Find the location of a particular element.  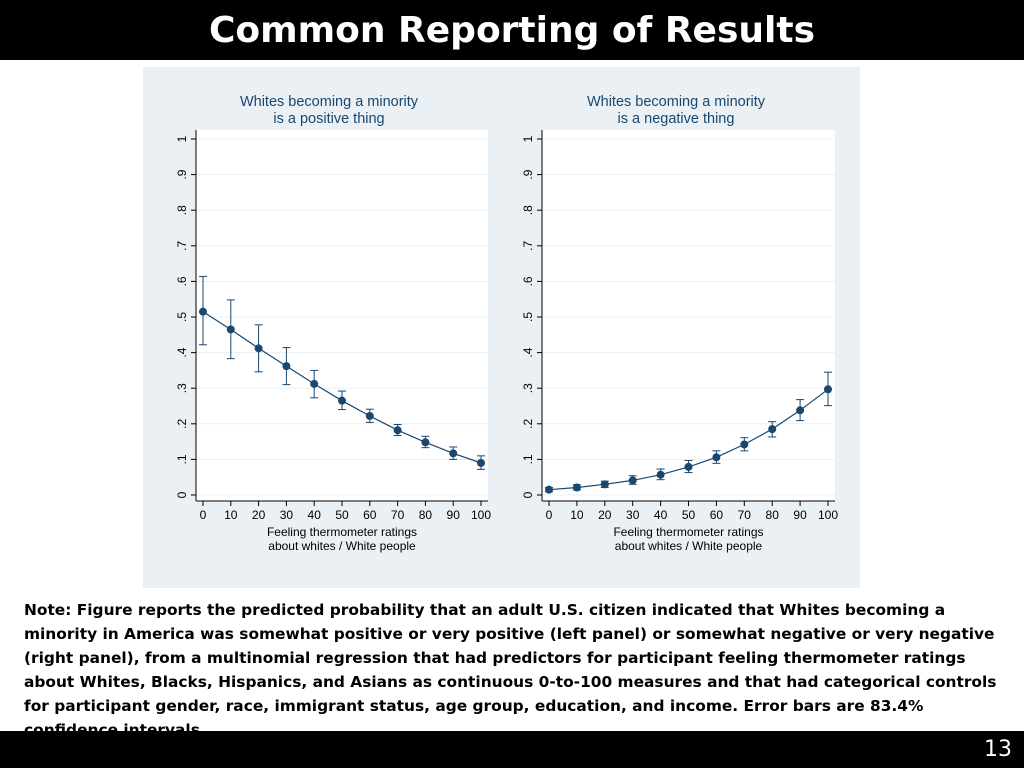

panel-1-y-tick-label-1: .1 is located at coordinates (182, 459).